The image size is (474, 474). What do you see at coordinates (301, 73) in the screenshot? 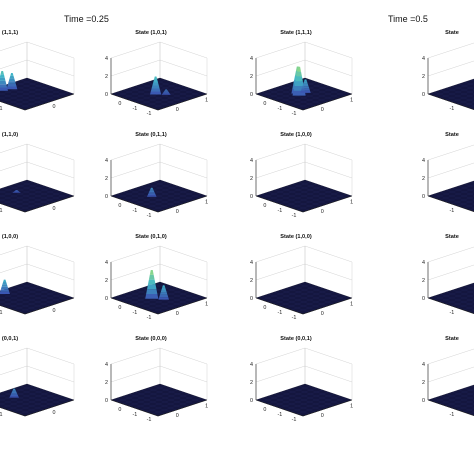
I see `surface-panel-2: 4 2 0 0 -1 -1 0 1 State (1,1,1)` at bounding box center [301, 73].